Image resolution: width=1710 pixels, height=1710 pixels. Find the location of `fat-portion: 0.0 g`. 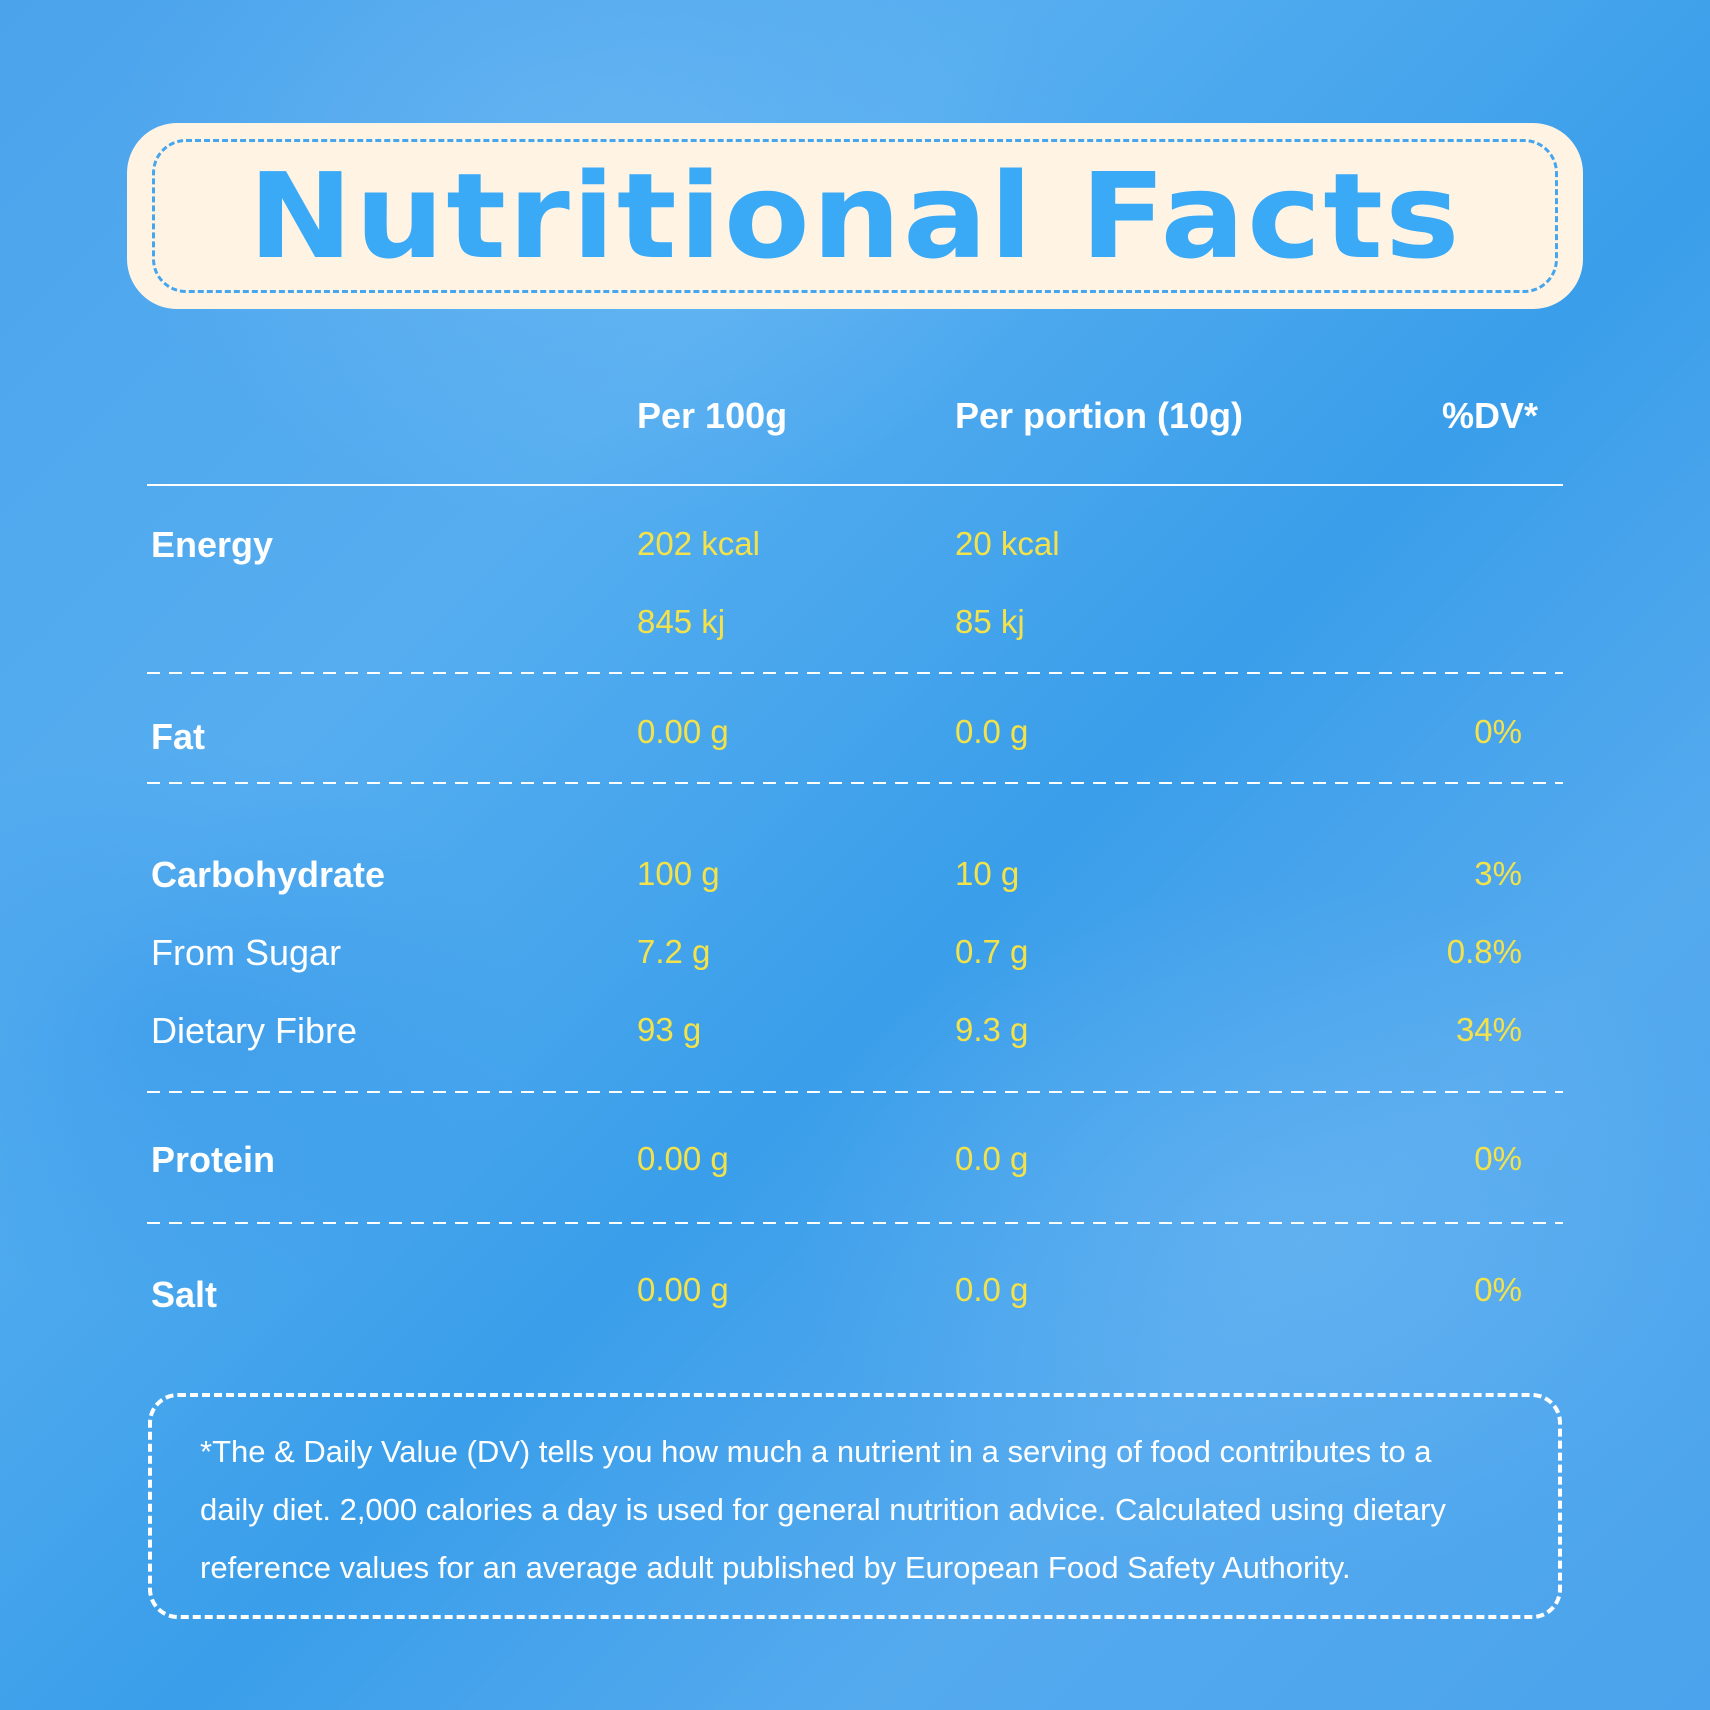

fat-portion: 0.0 g is located at coordinates (992, 731).